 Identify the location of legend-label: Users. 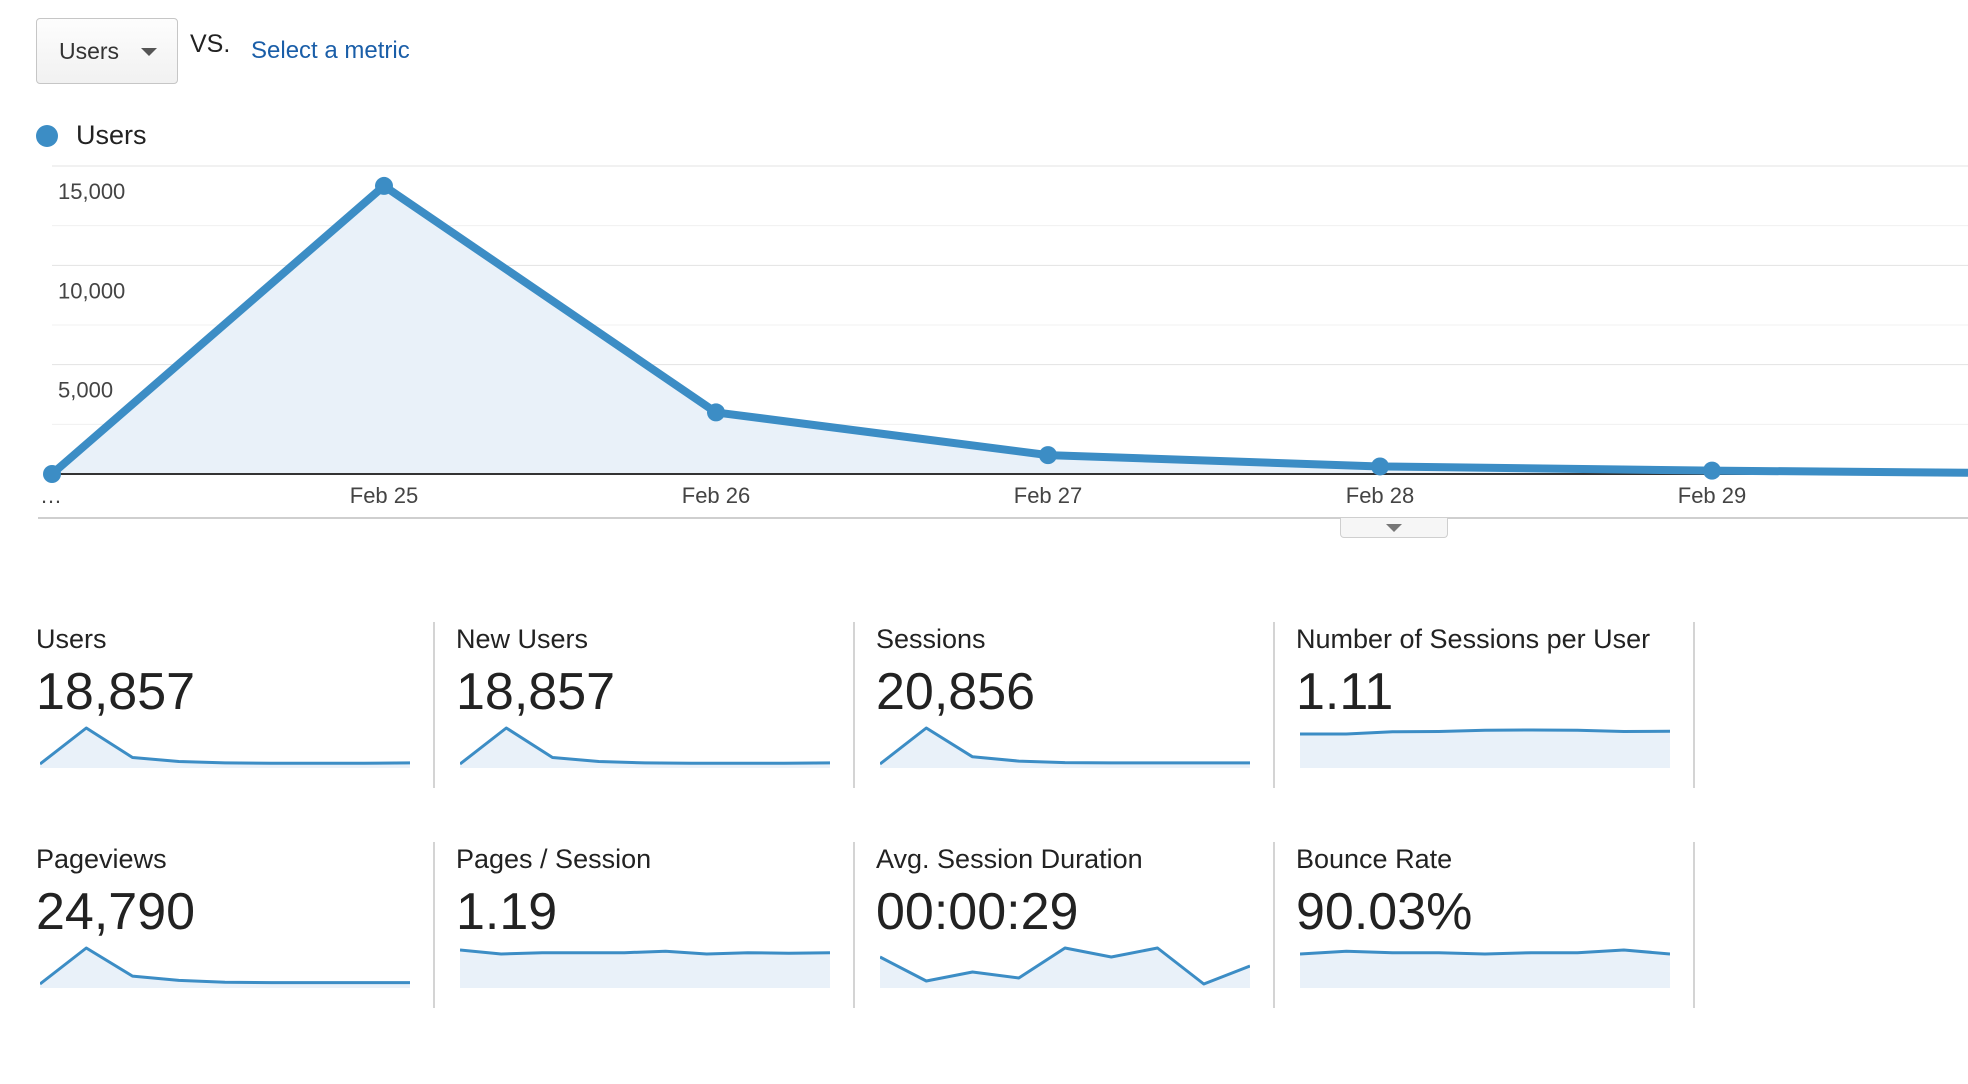
(111, 135).